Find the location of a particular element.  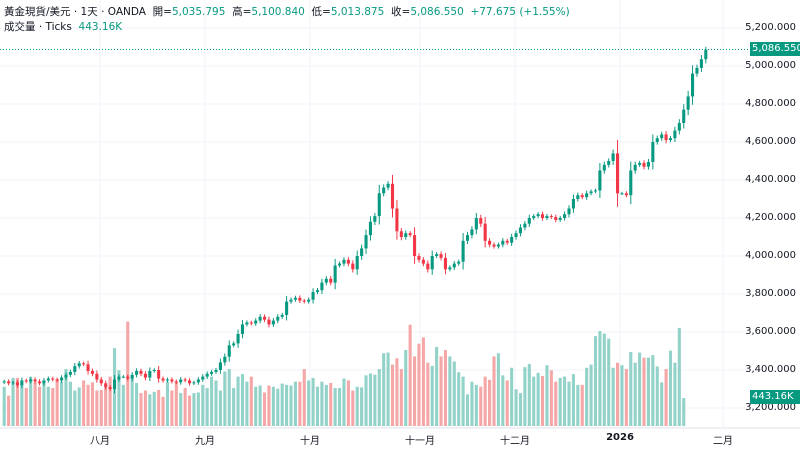

close-label: 收= is located at coordinates (401, 12).